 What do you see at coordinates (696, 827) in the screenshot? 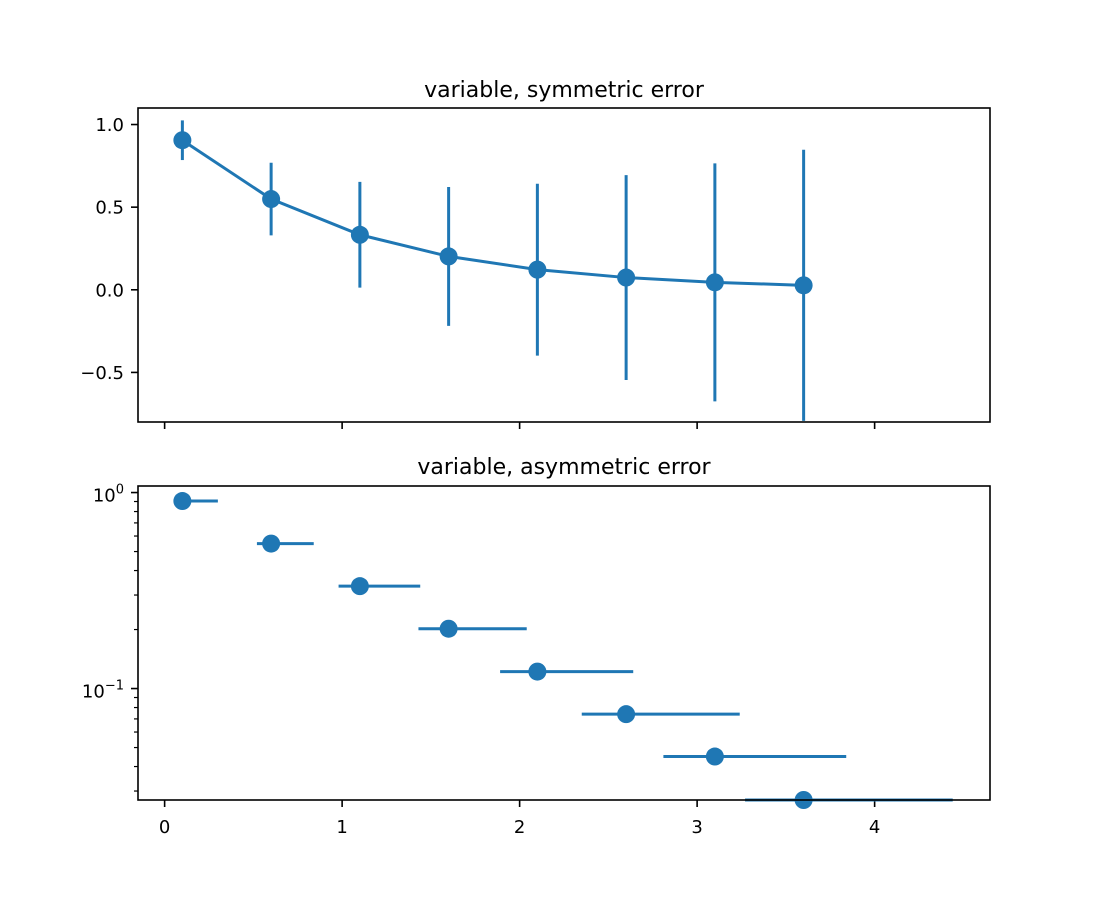
I see `x-tick-label-bottom: 3` at bounding box center [696, 827].